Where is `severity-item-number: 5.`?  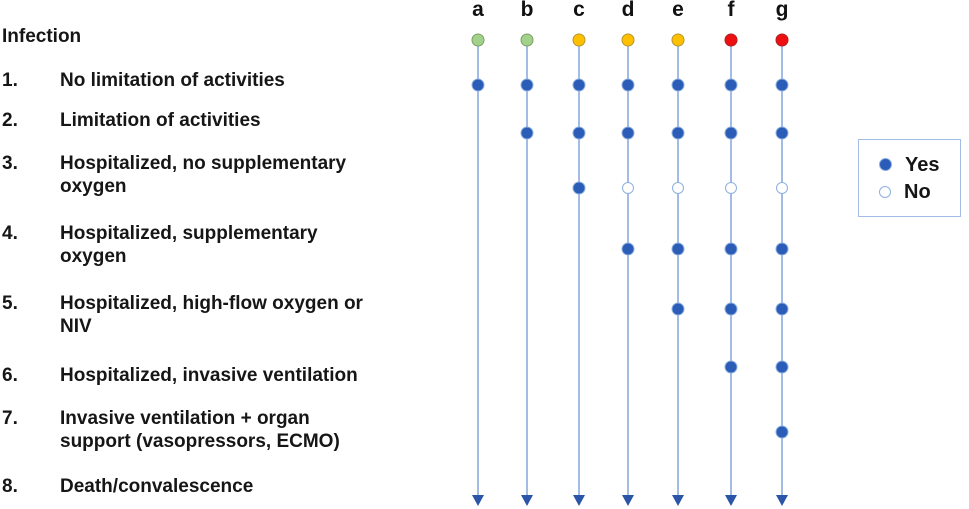 severity-item-number: 5. is located at coordinates (10, 303).